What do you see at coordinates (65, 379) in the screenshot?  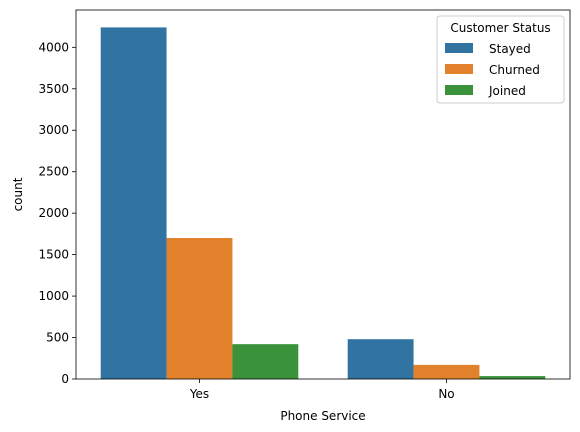 I see `y-tick-label: 0` at bounding box center [65, 379].